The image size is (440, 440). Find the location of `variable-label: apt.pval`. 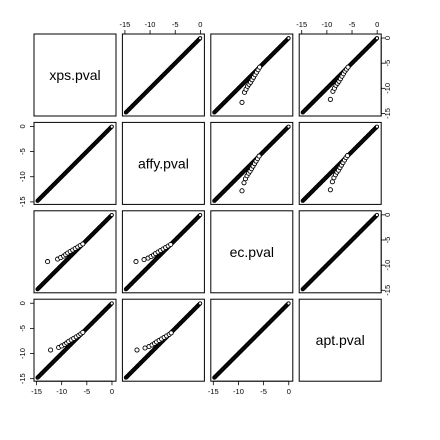

variable-label: apt.pval is located at coordinates (340, 340).